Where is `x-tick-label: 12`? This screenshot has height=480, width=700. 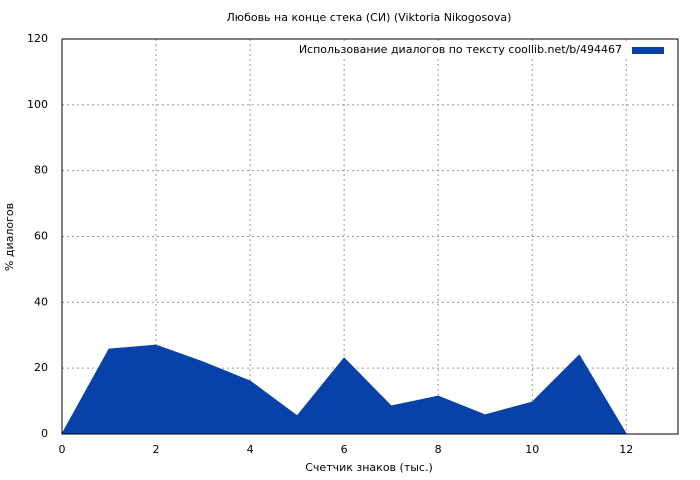
x-tick-label: 12 is located at coordinates (626, 449).